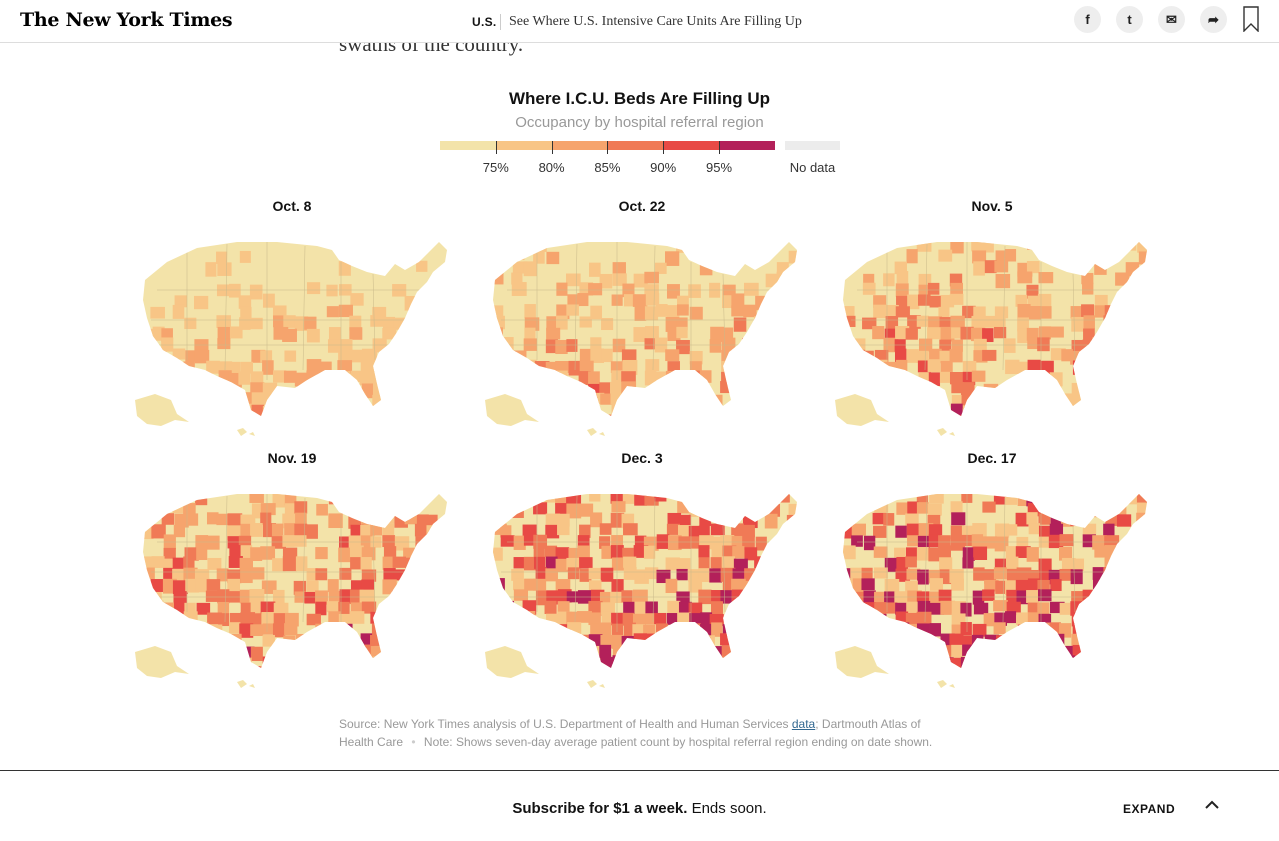  Describe the element at coordinates (1213, 19) in the screenshot. I see `share-icon: ➦` at that location.